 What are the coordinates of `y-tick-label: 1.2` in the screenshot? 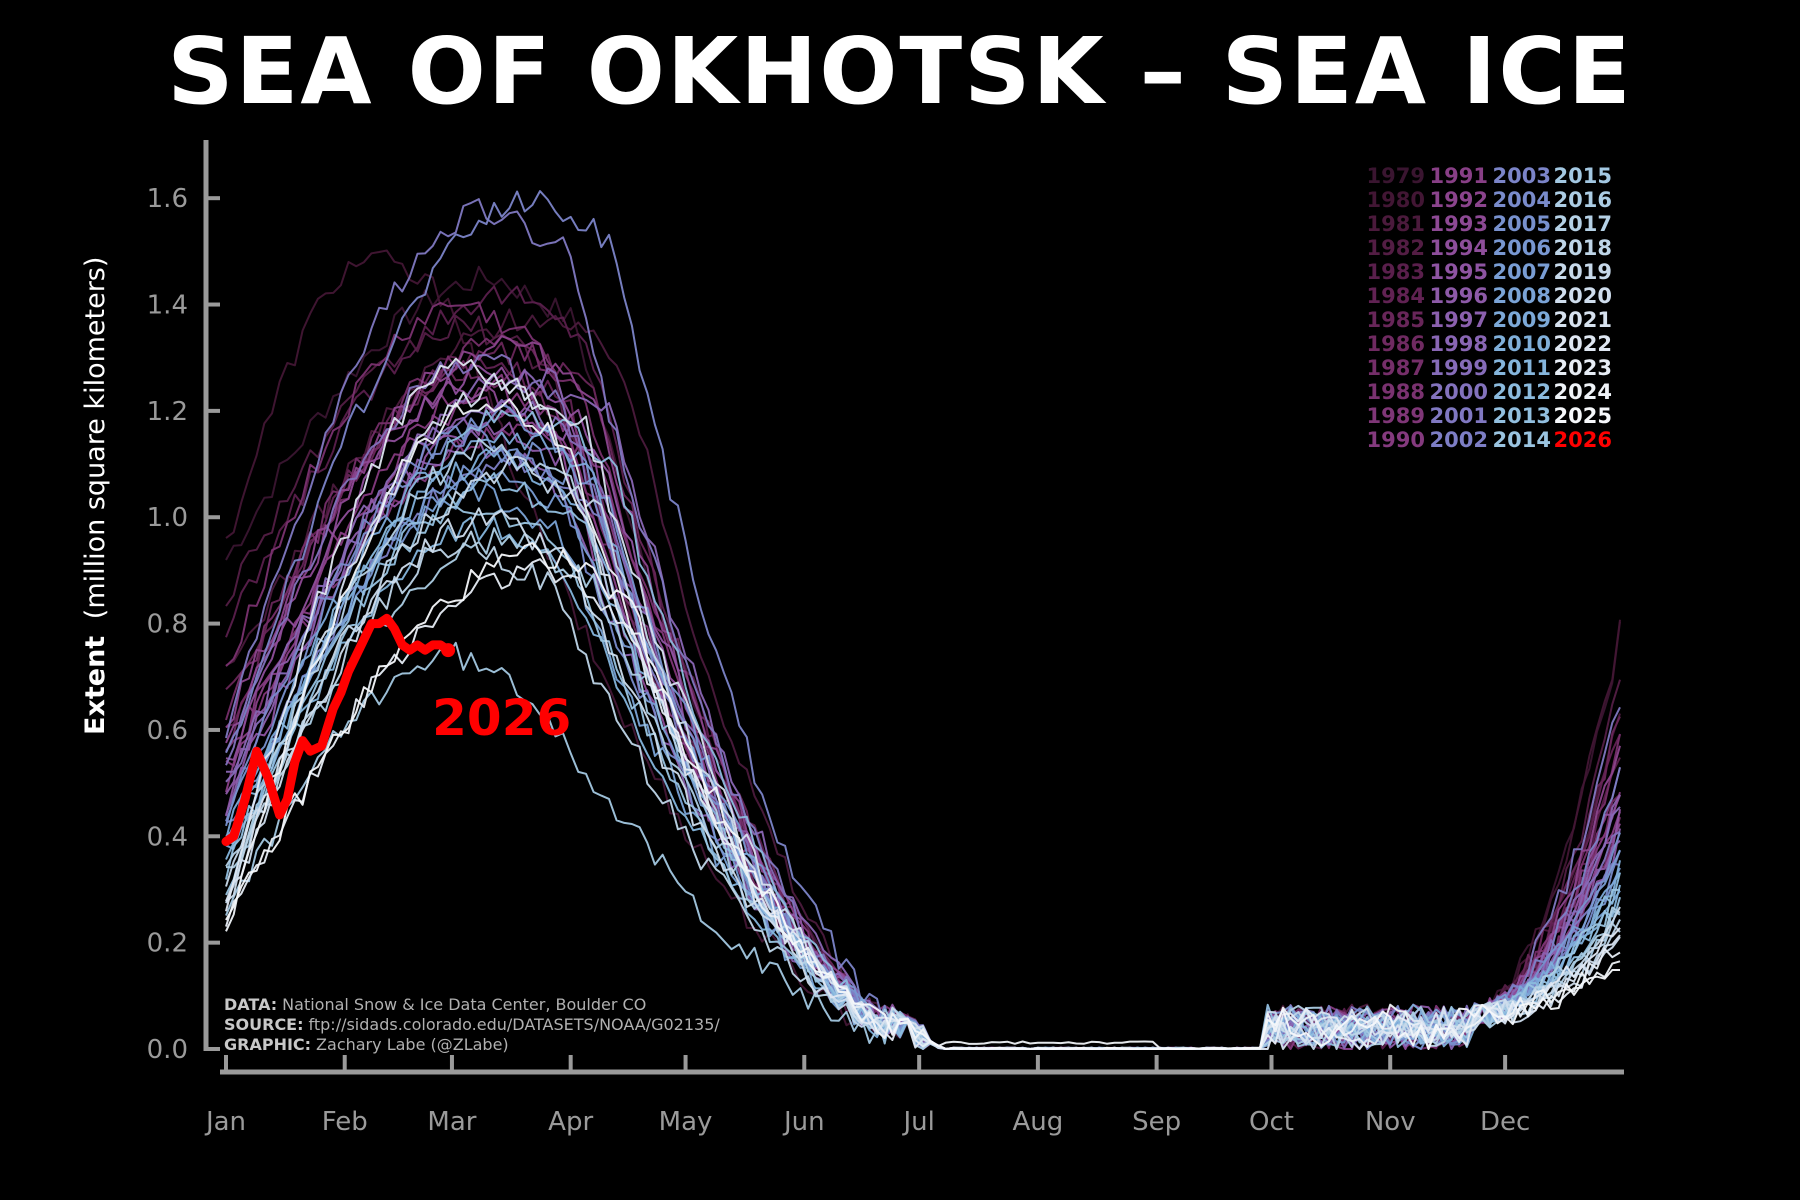 It's located at (167, 412).